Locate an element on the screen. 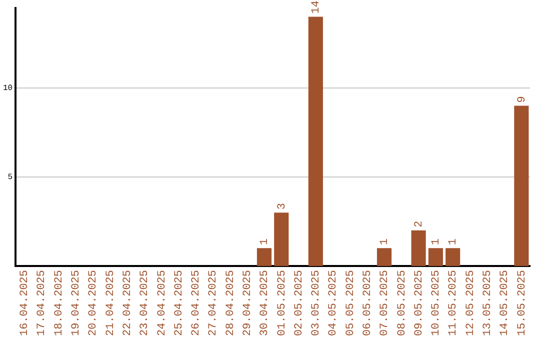 The image size is (540, 340). x-tick-label: 07.05.2025 is located at coordinates (385, 303).